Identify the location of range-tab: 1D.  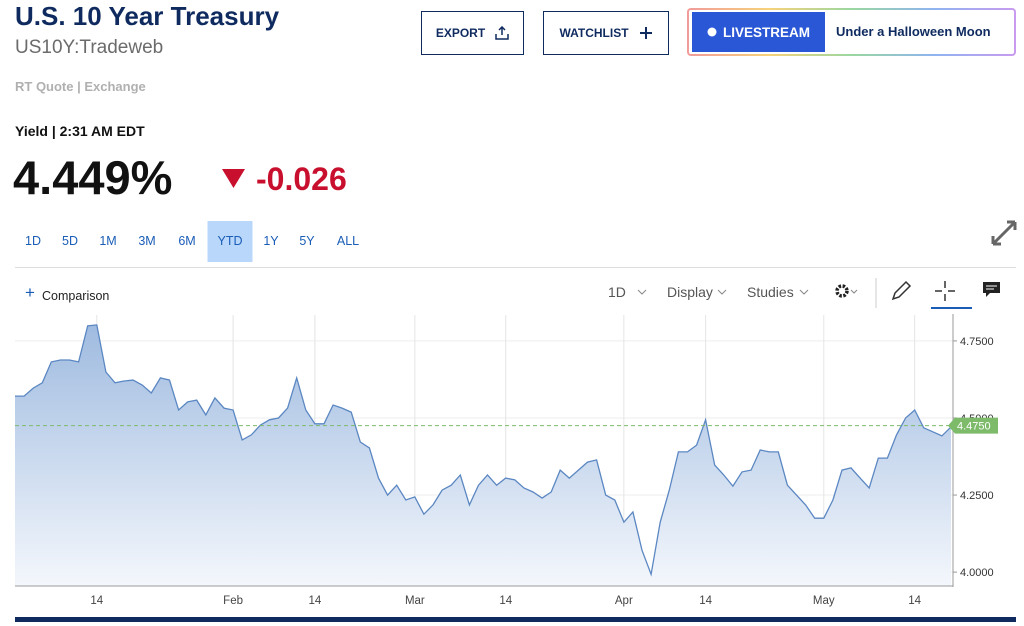
(33, 241).